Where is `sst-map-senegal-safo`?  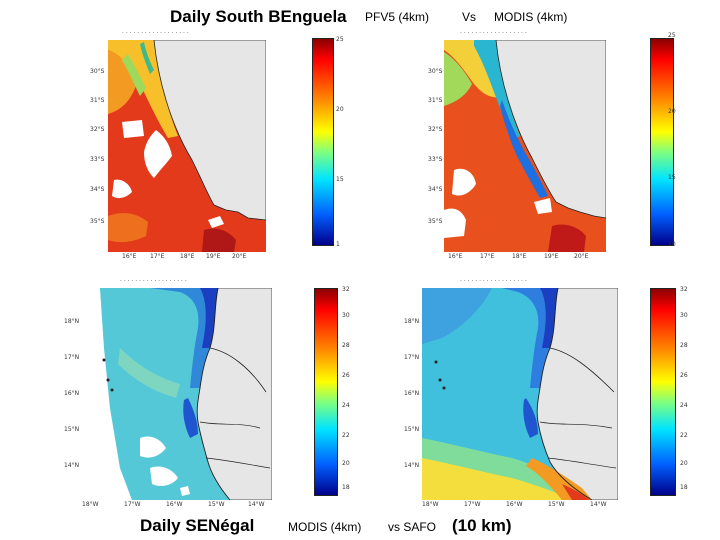 sst-map-senegal-safo is located at coordinates (520, 394).